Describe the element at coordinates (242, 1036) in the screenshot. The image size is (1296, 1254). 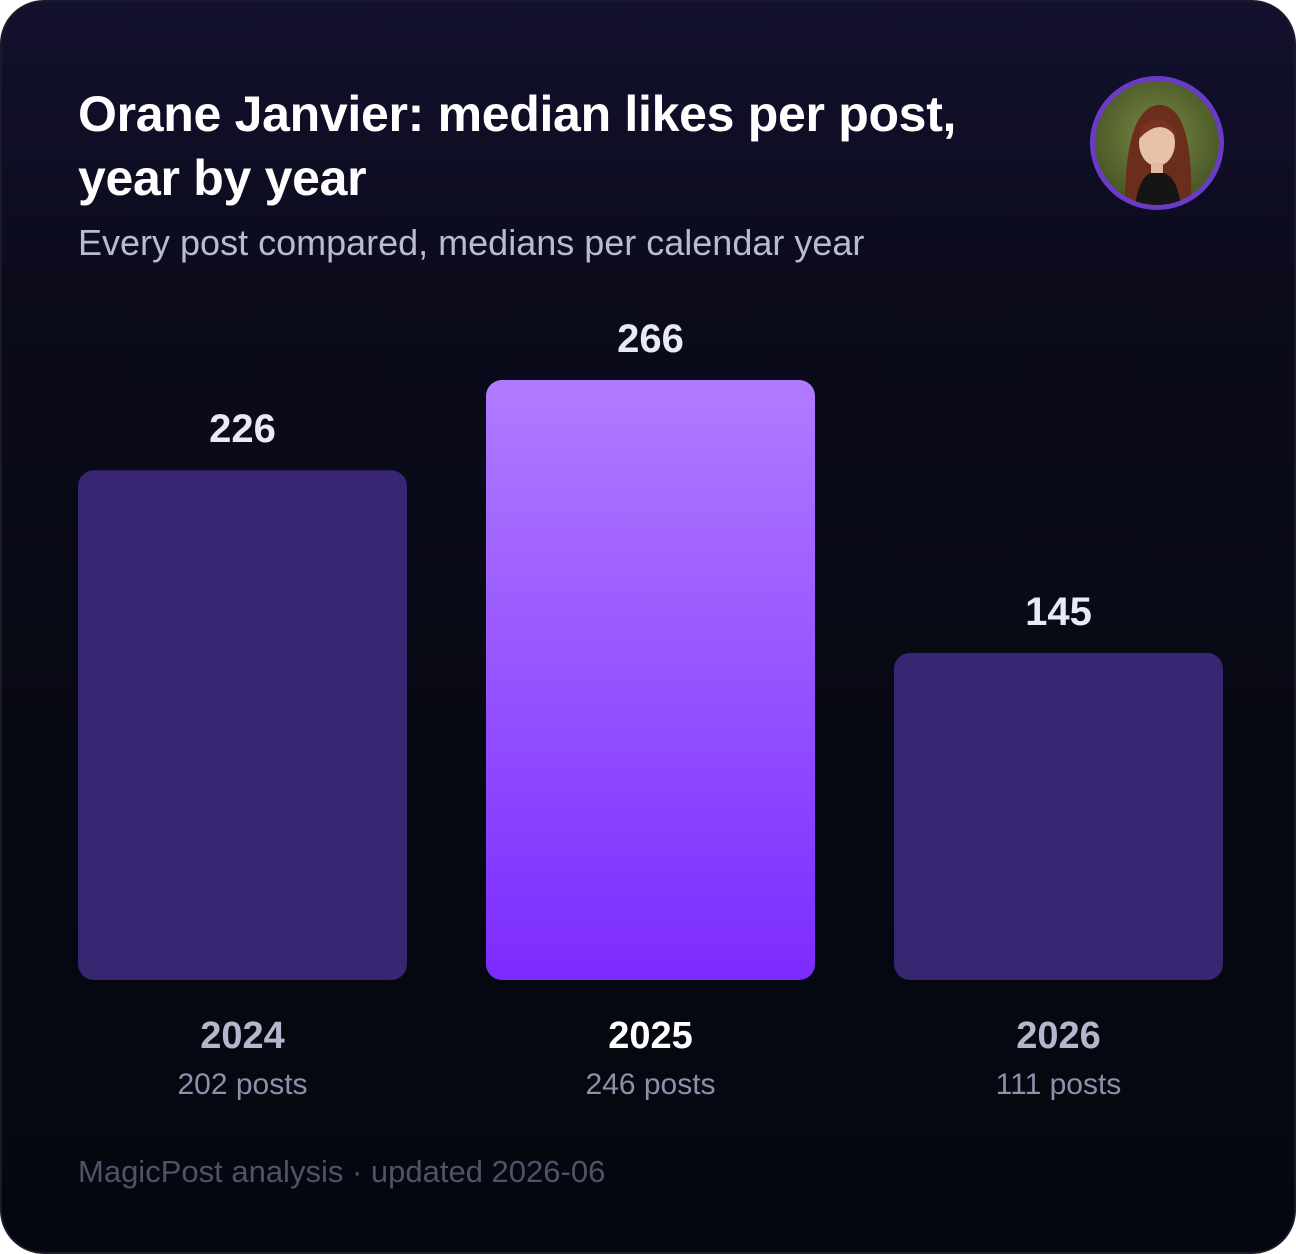
I see `category-label-2024: 2024` at that location.